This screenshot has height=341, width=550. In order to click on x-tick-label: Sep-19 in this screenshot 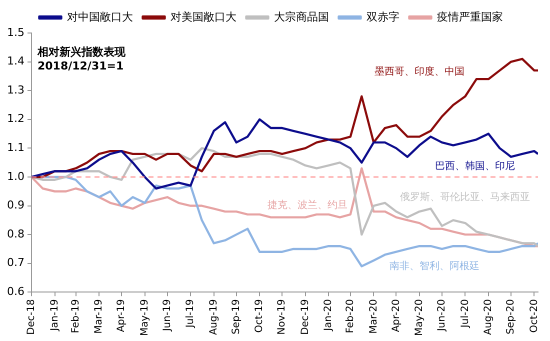, I will do `click(236, 316)`.